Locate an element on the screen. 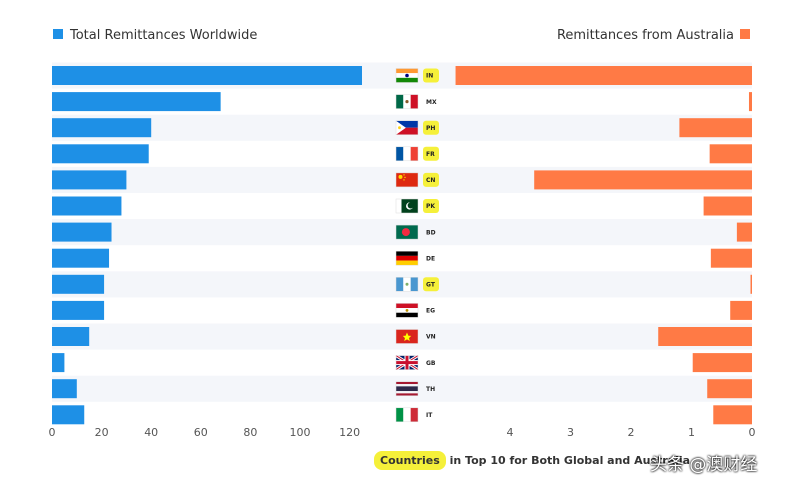  left-tick-label: 80 is located at coordinates (250, 432).